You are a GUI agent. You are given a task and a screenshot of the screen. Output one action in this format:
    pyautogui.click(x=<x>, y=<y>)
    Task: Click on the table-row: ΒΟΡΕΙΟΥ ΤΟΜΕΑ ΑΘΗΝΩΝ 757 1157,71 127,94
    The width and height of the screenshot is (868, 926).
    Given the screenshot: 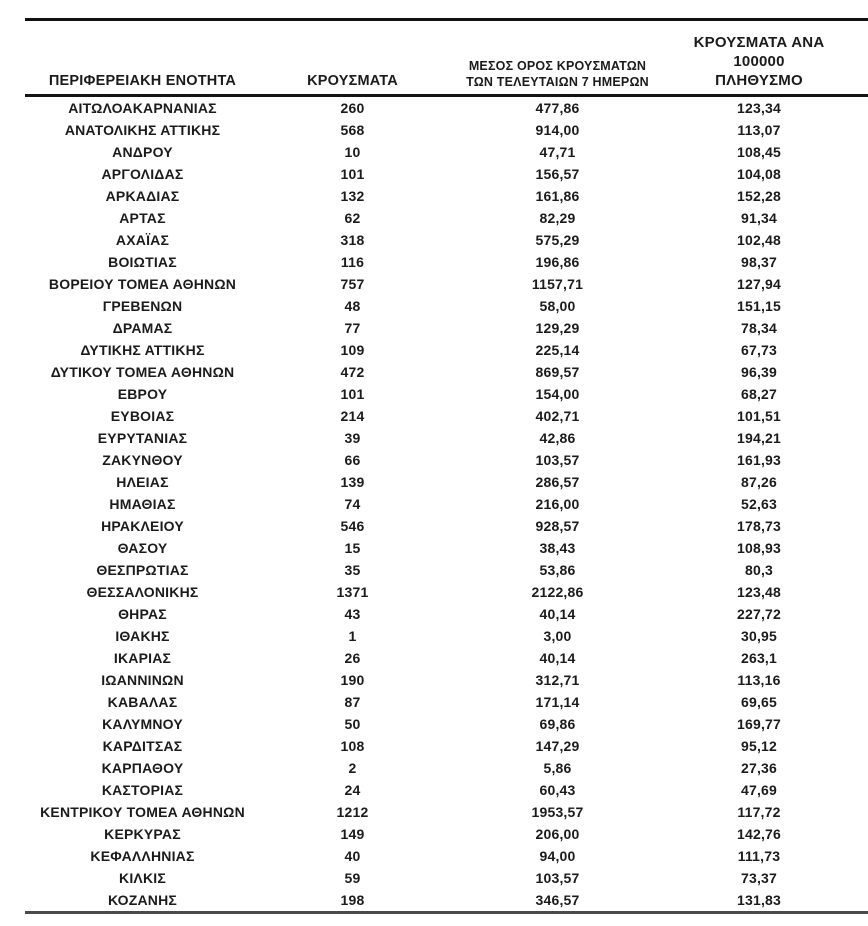 What is the action you would take?
    pyautogui.click(x=446, y=284)
    